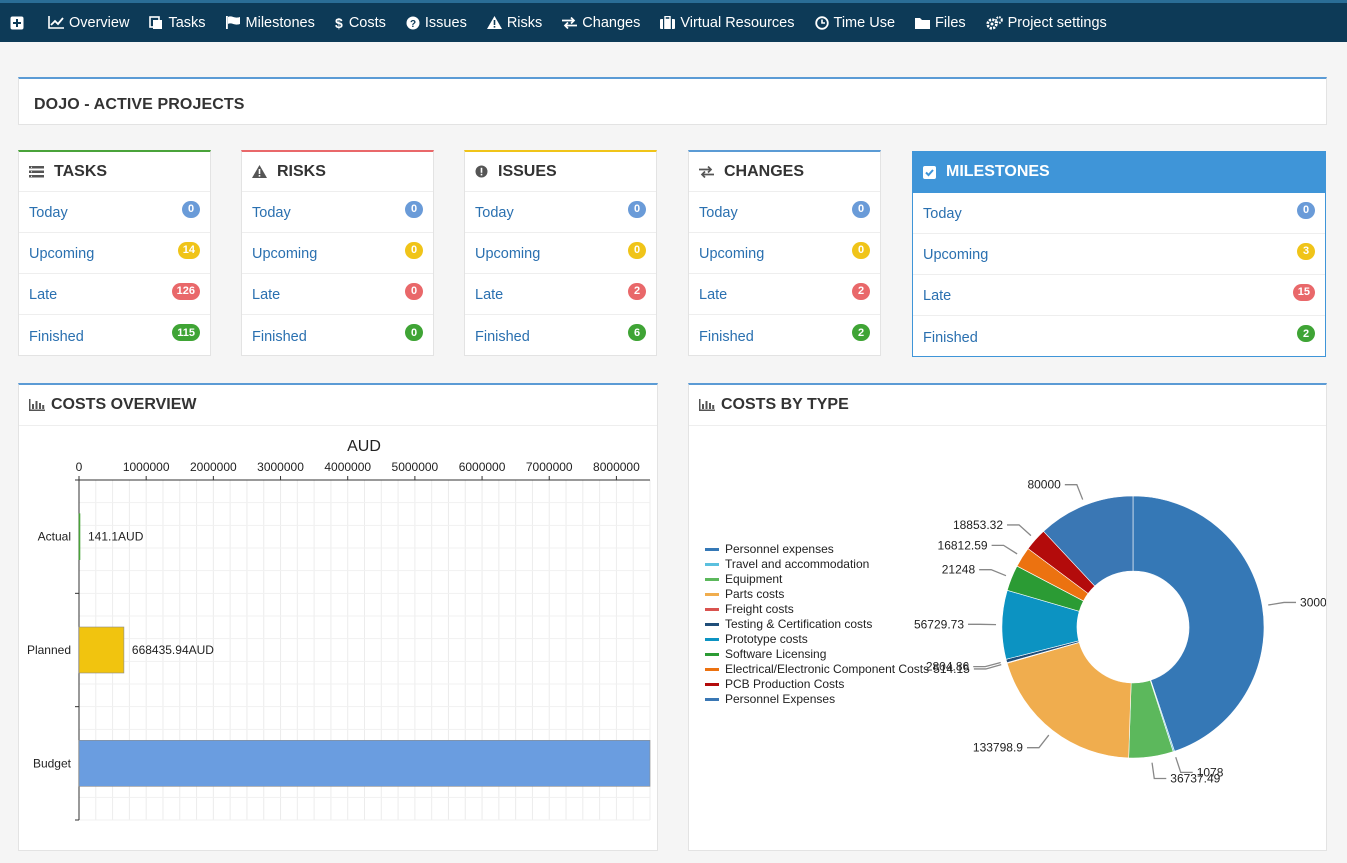 This screenshot has width=1347, height=863. Describe the element at coordinates (337, 294) in the screenshot. I see `risks-row-late: Late 0` at that location.